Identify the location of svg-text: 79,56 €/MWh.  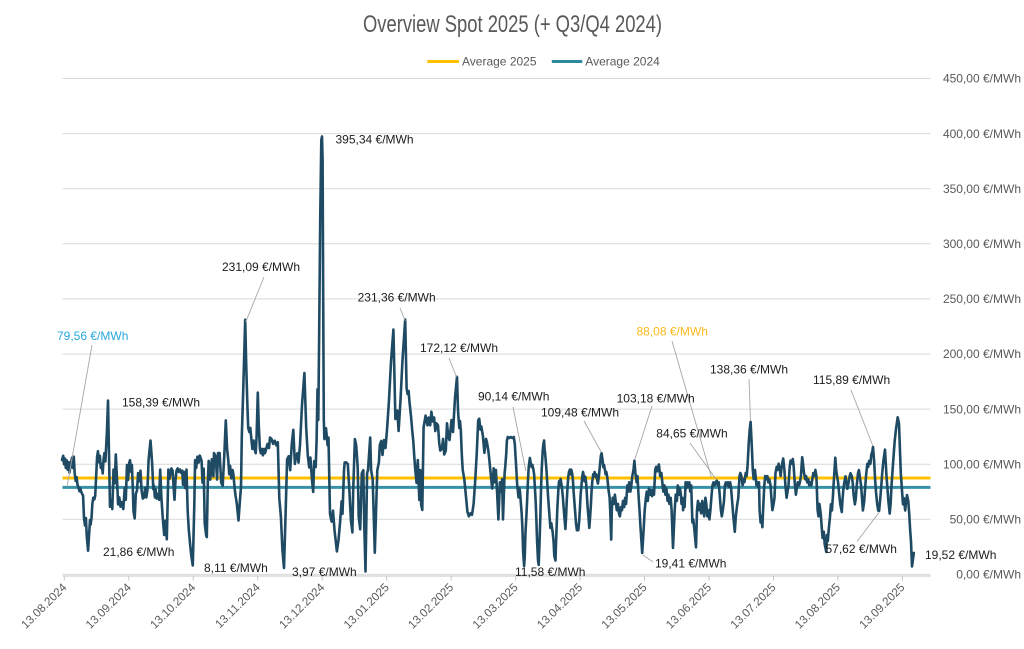
(92, 336).